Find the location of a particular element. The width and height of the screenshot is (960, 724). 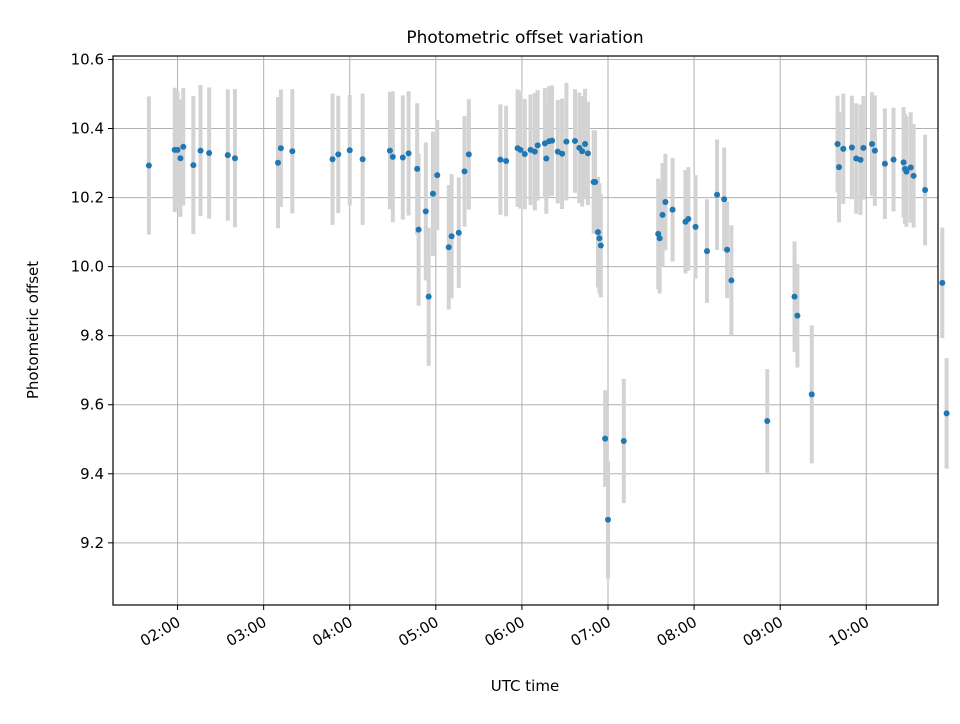

y-tick-label: 9.6 is located at coordinates (92, 405).